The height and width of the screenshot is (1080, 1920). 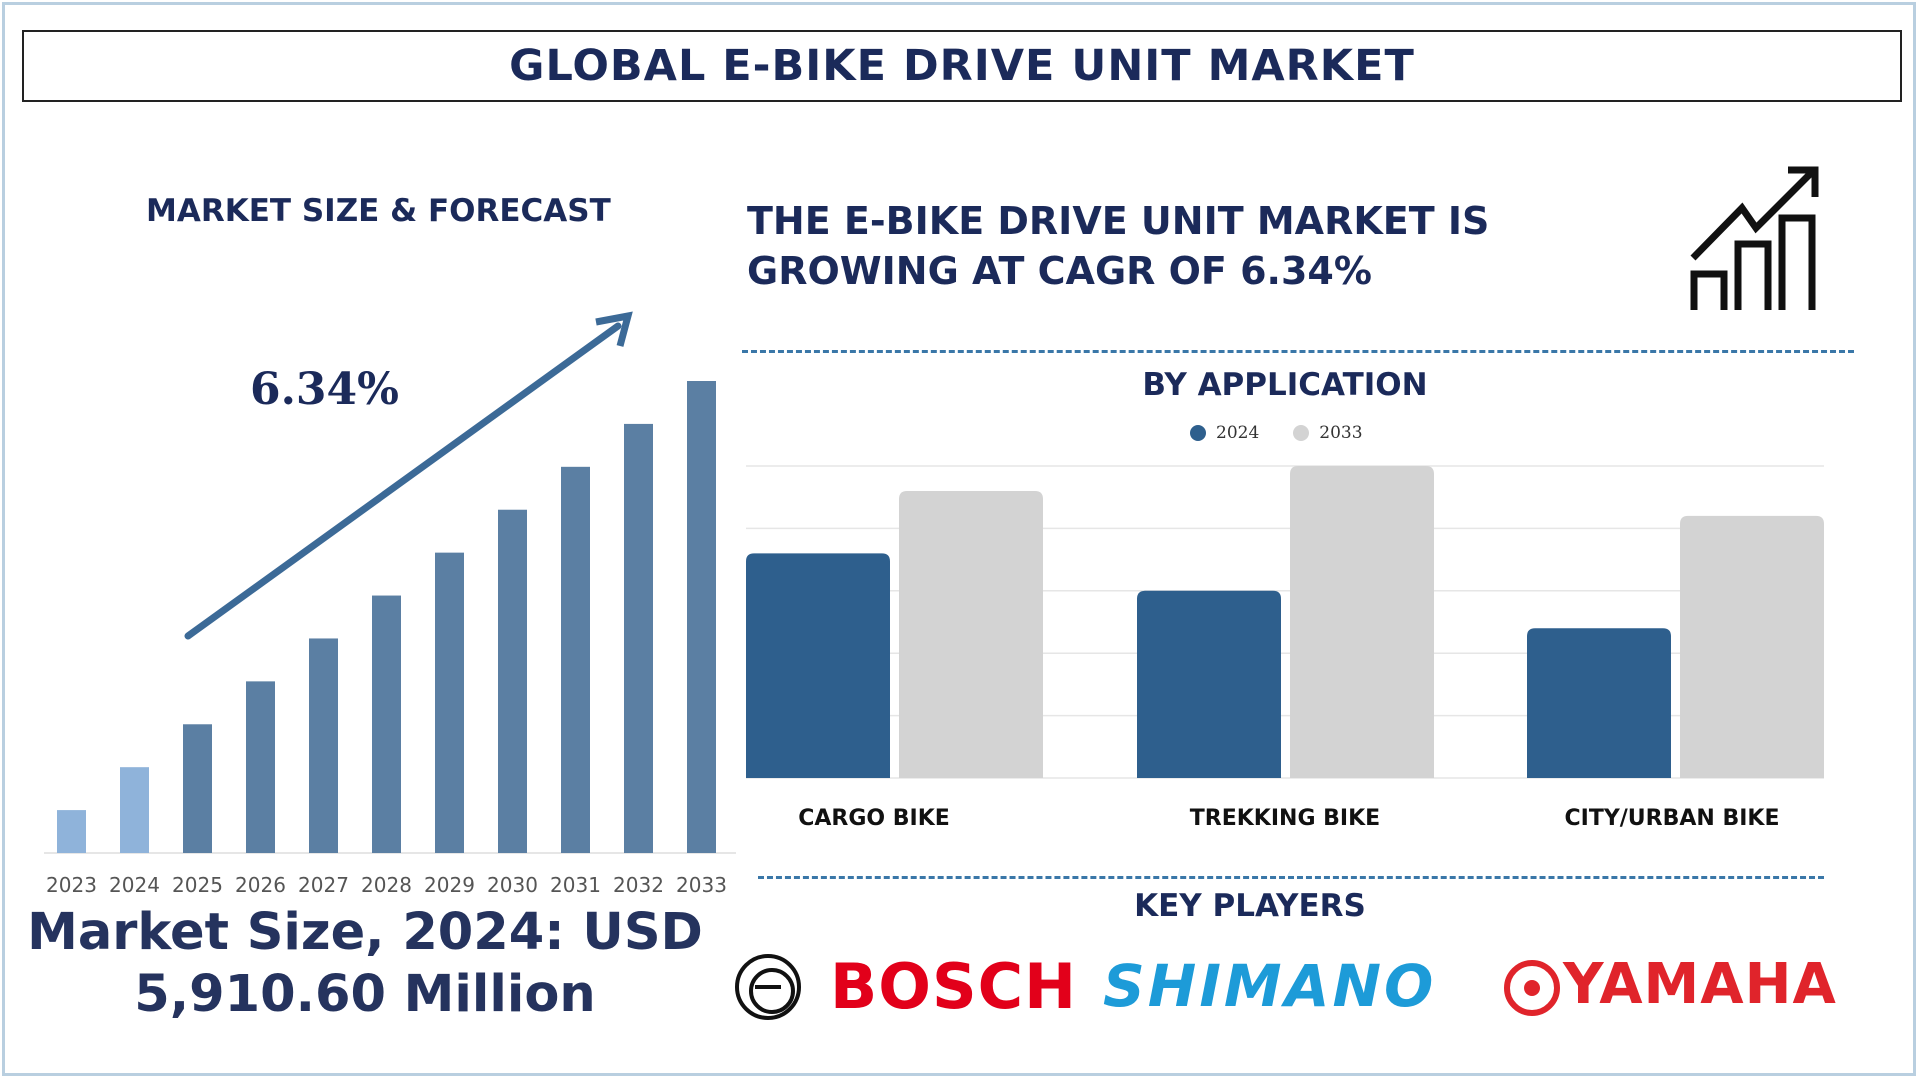 I want to click on app-category-label: CITY/URBAN BIKE, so click(x=1672, y=818).